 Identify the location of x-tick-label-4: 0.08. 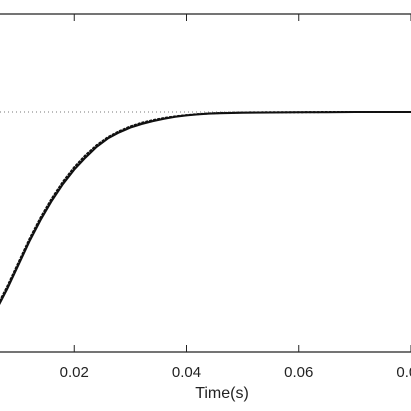
(403, 372).